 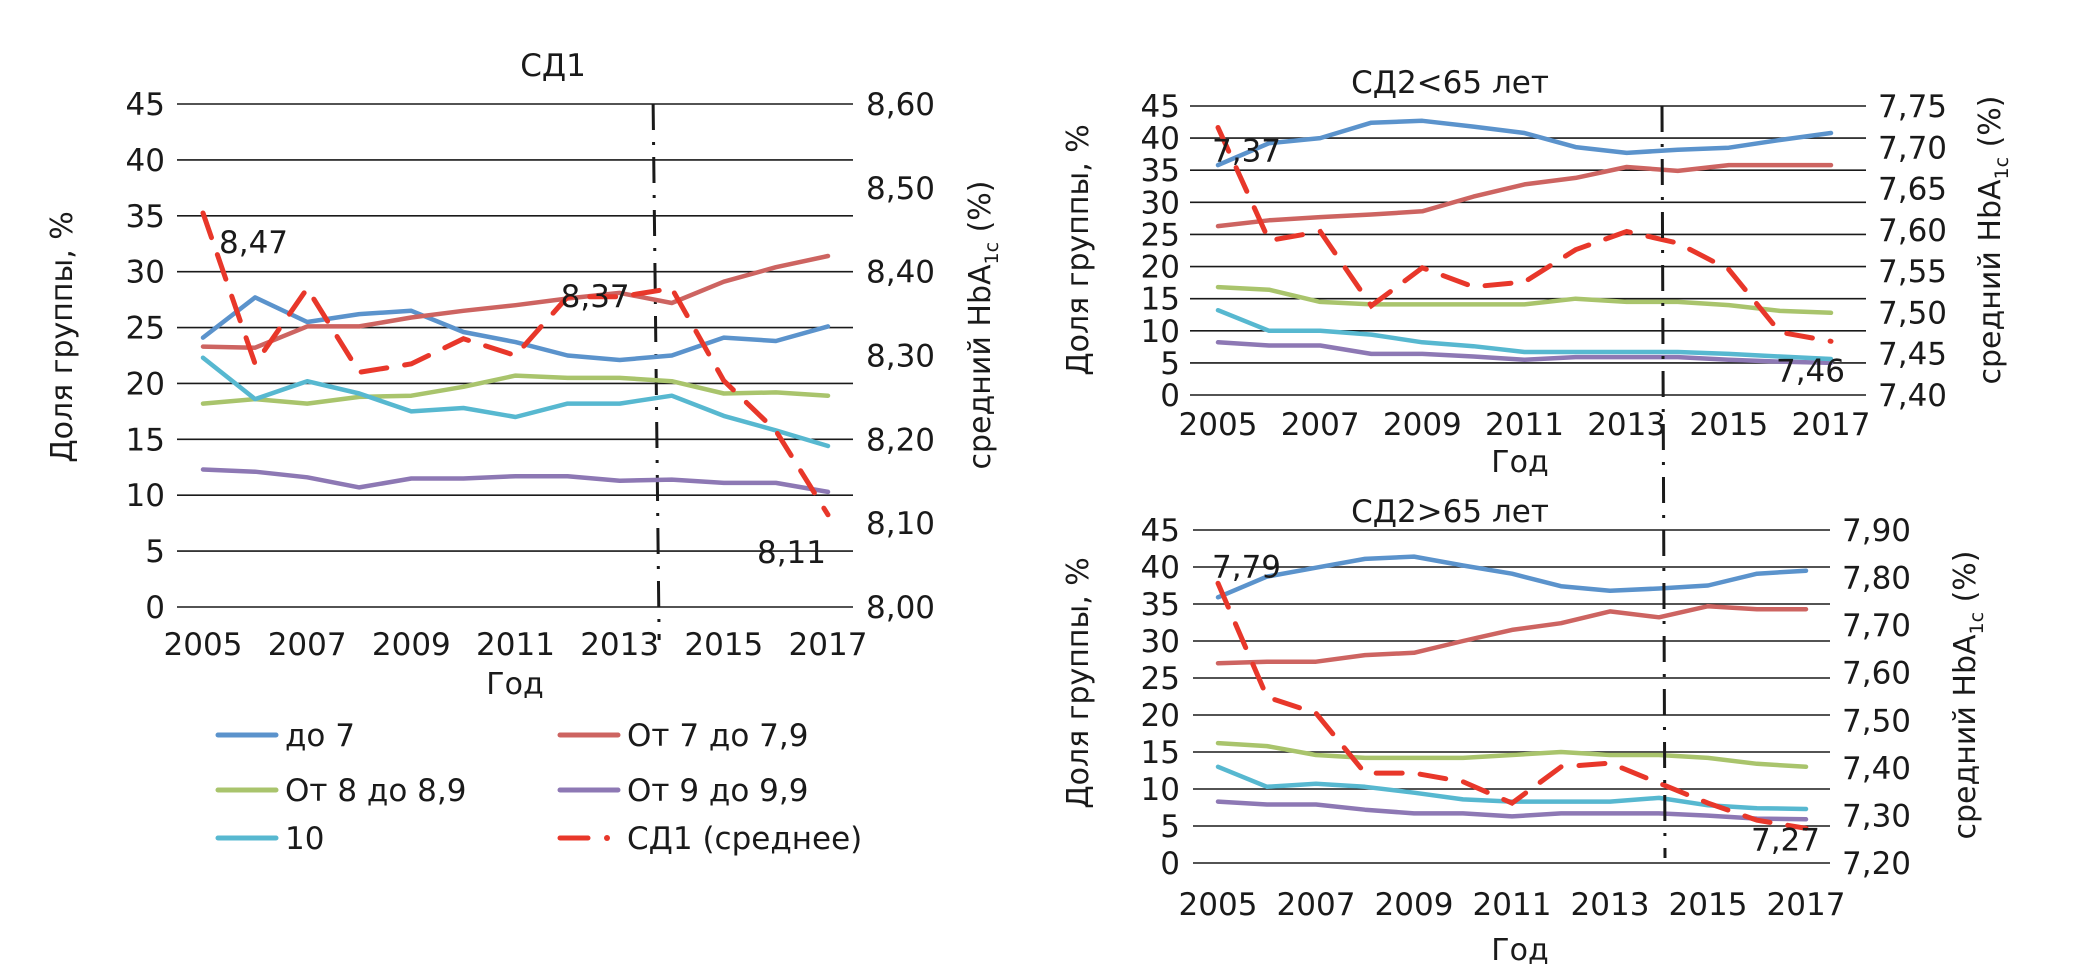 What do you see at coordinates (1160, 790) in the screenshot?
I see `y-tick-label: 10` at bounding box center [1160, 790].